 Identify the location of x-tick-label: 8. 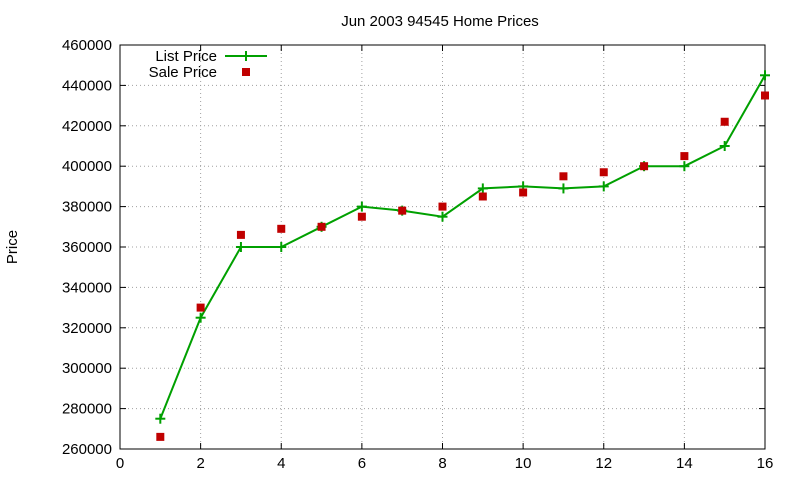
(442, 463).